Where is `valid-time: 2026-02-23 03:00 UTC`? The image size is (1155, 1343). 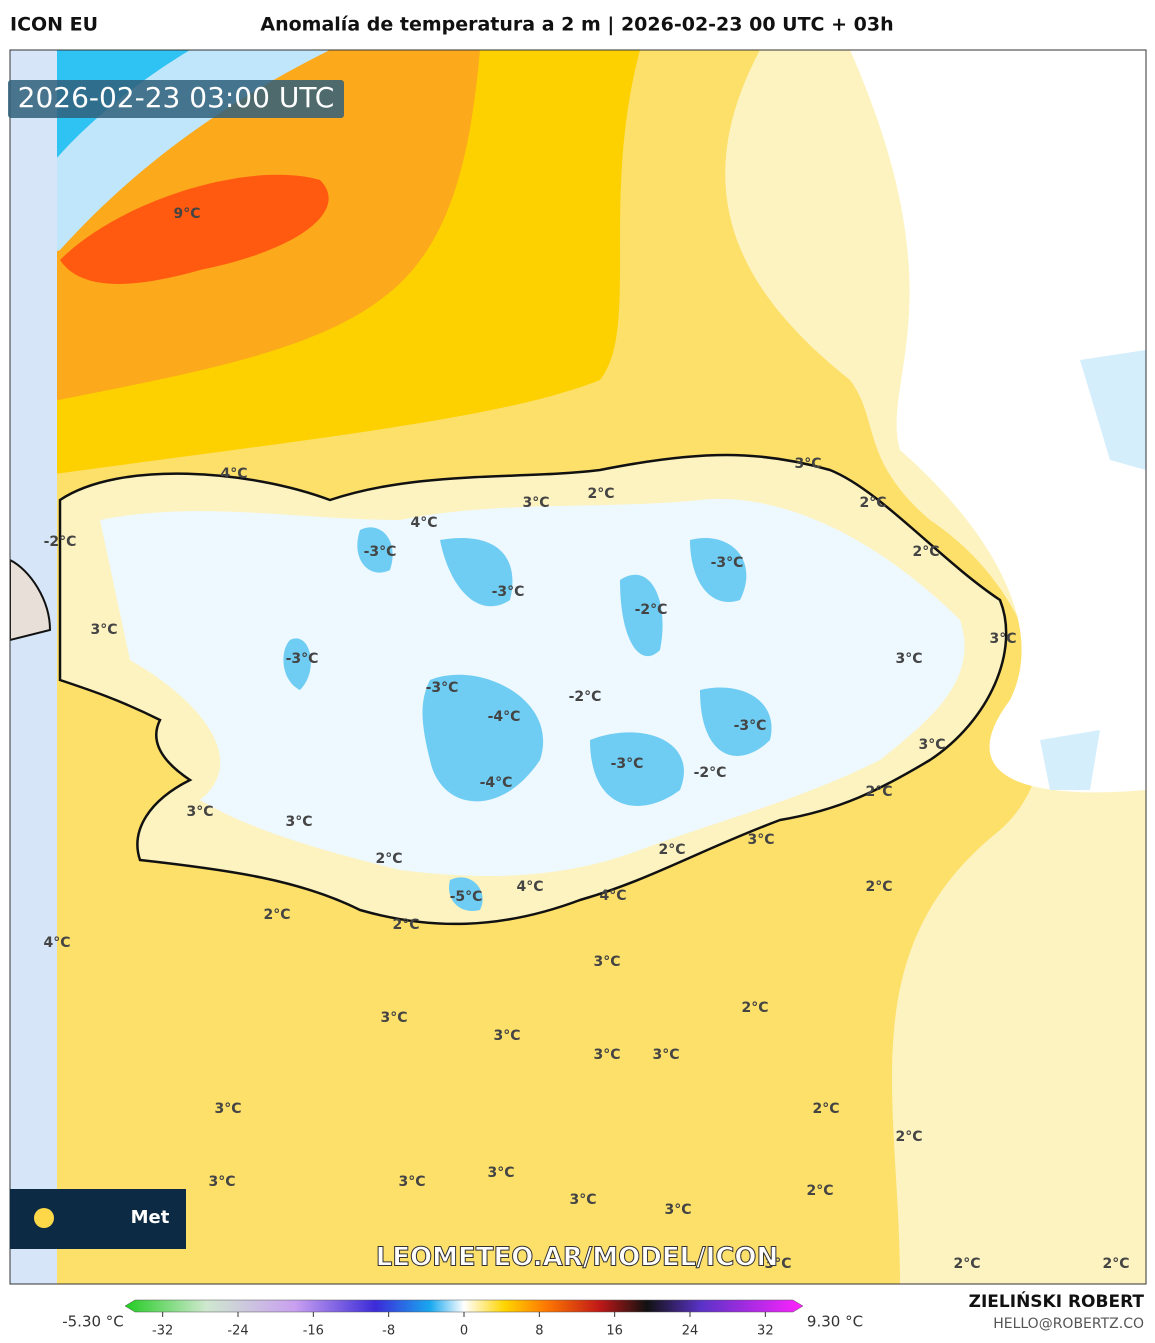 valid-time: 2026-02-23 03:00 UTC is located at coordinates (176, 97).